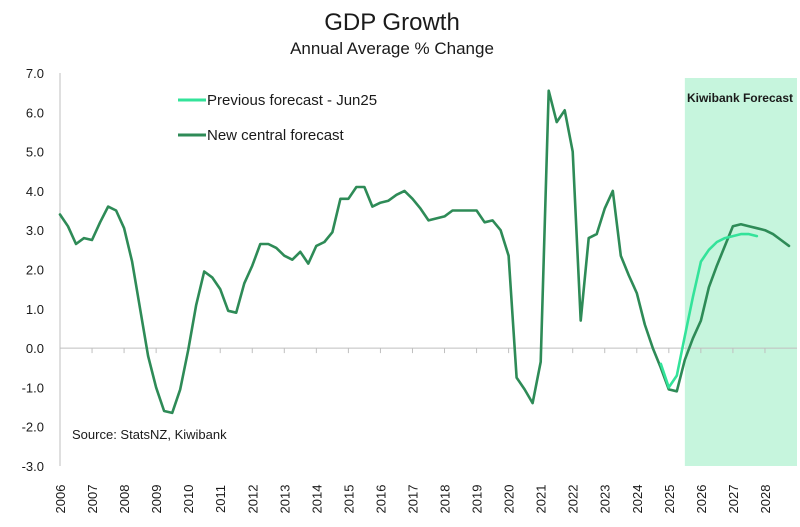  I want to click on x-tick-label: 2009, so click(156, 499).